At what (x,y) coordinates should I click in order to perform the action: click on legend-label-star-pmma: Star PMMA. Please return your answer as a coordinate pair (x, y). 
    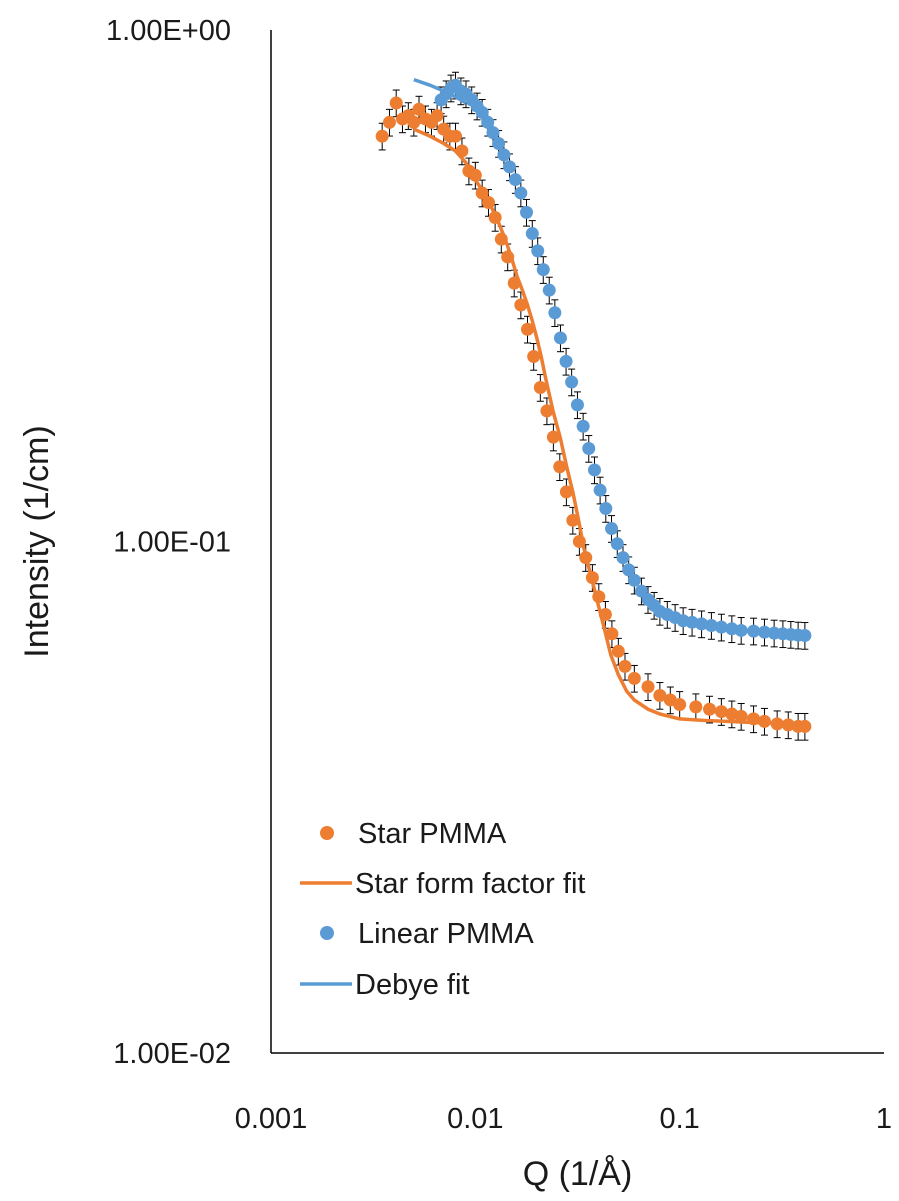
    Looking at the image, I should click on (432, 834).